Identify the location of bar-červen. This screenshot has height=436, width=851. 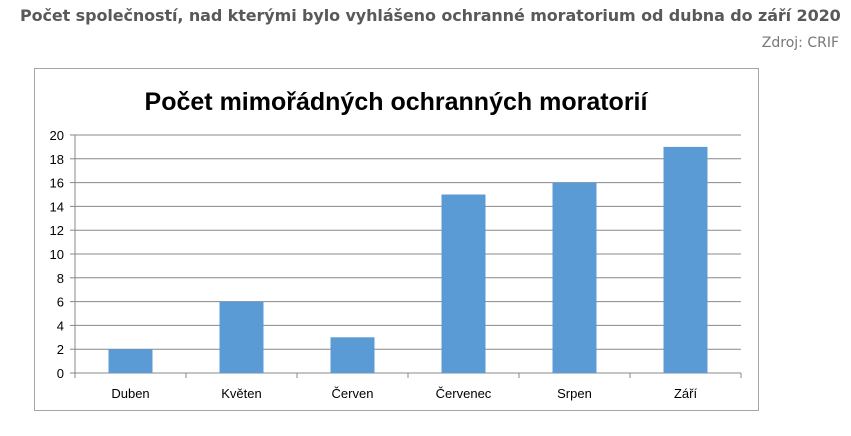
(352, 355).